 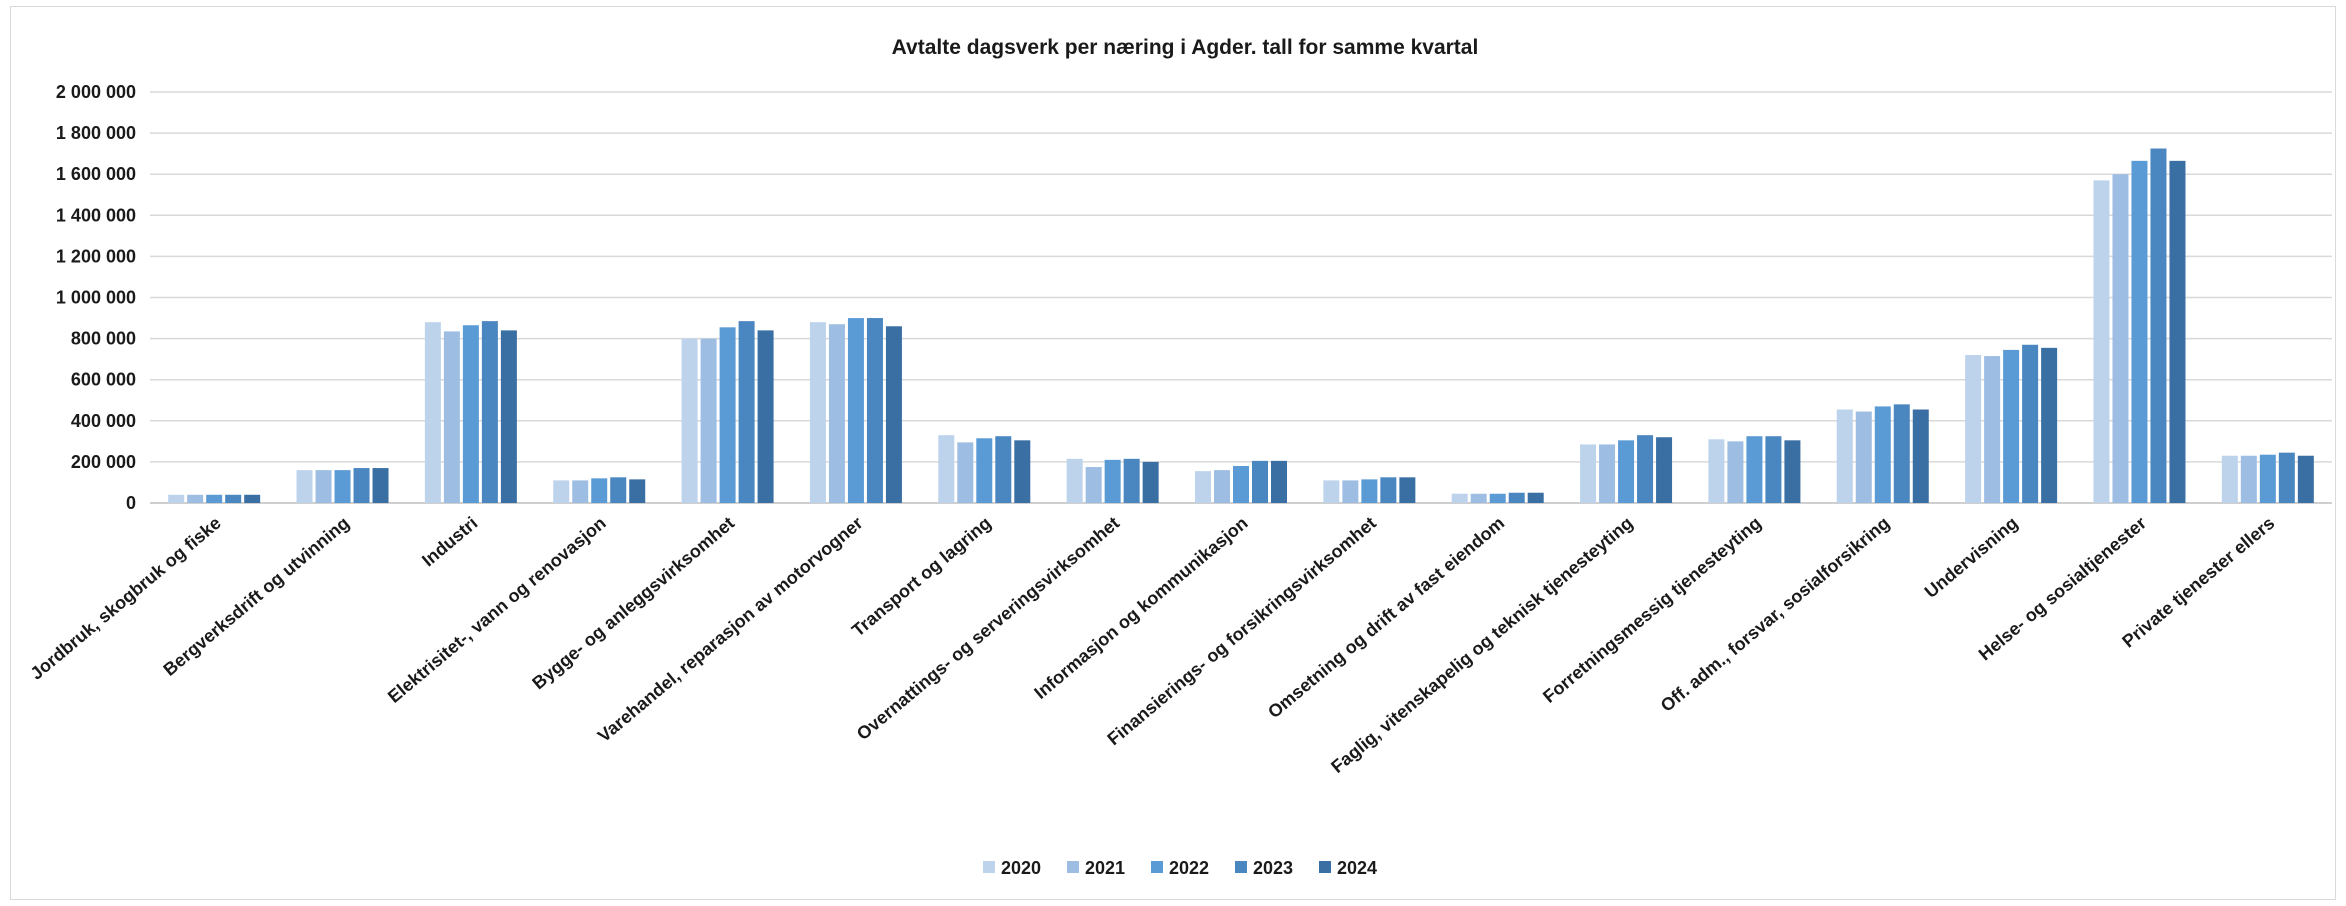 I want to click on x-tick-label: Forretningsmessig tjenesteyting, so click(x=1652, y=610).